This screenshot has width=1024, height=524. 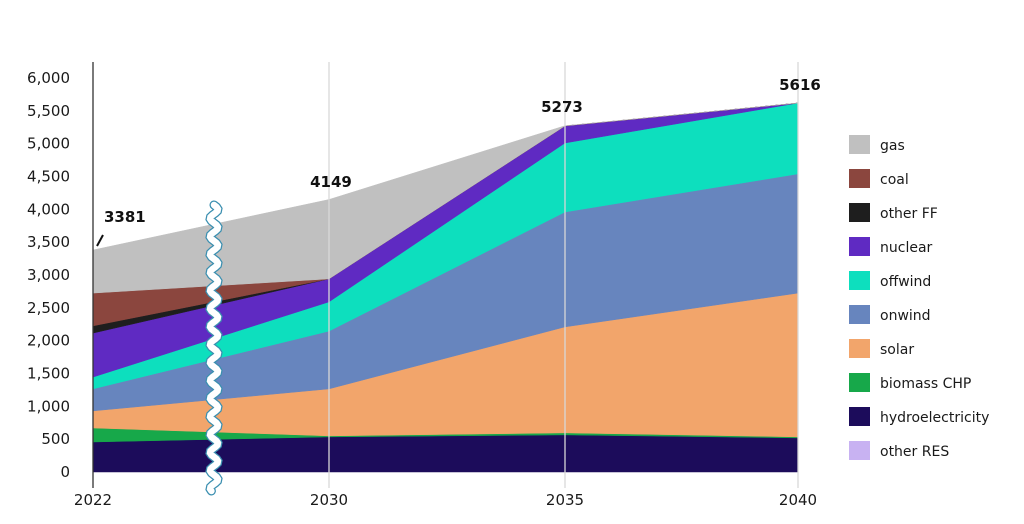 What do you see at coordinates (48, 144) in the screenshot?
I see `y-tick-label: 5,000` at bounding box center [48, 144].